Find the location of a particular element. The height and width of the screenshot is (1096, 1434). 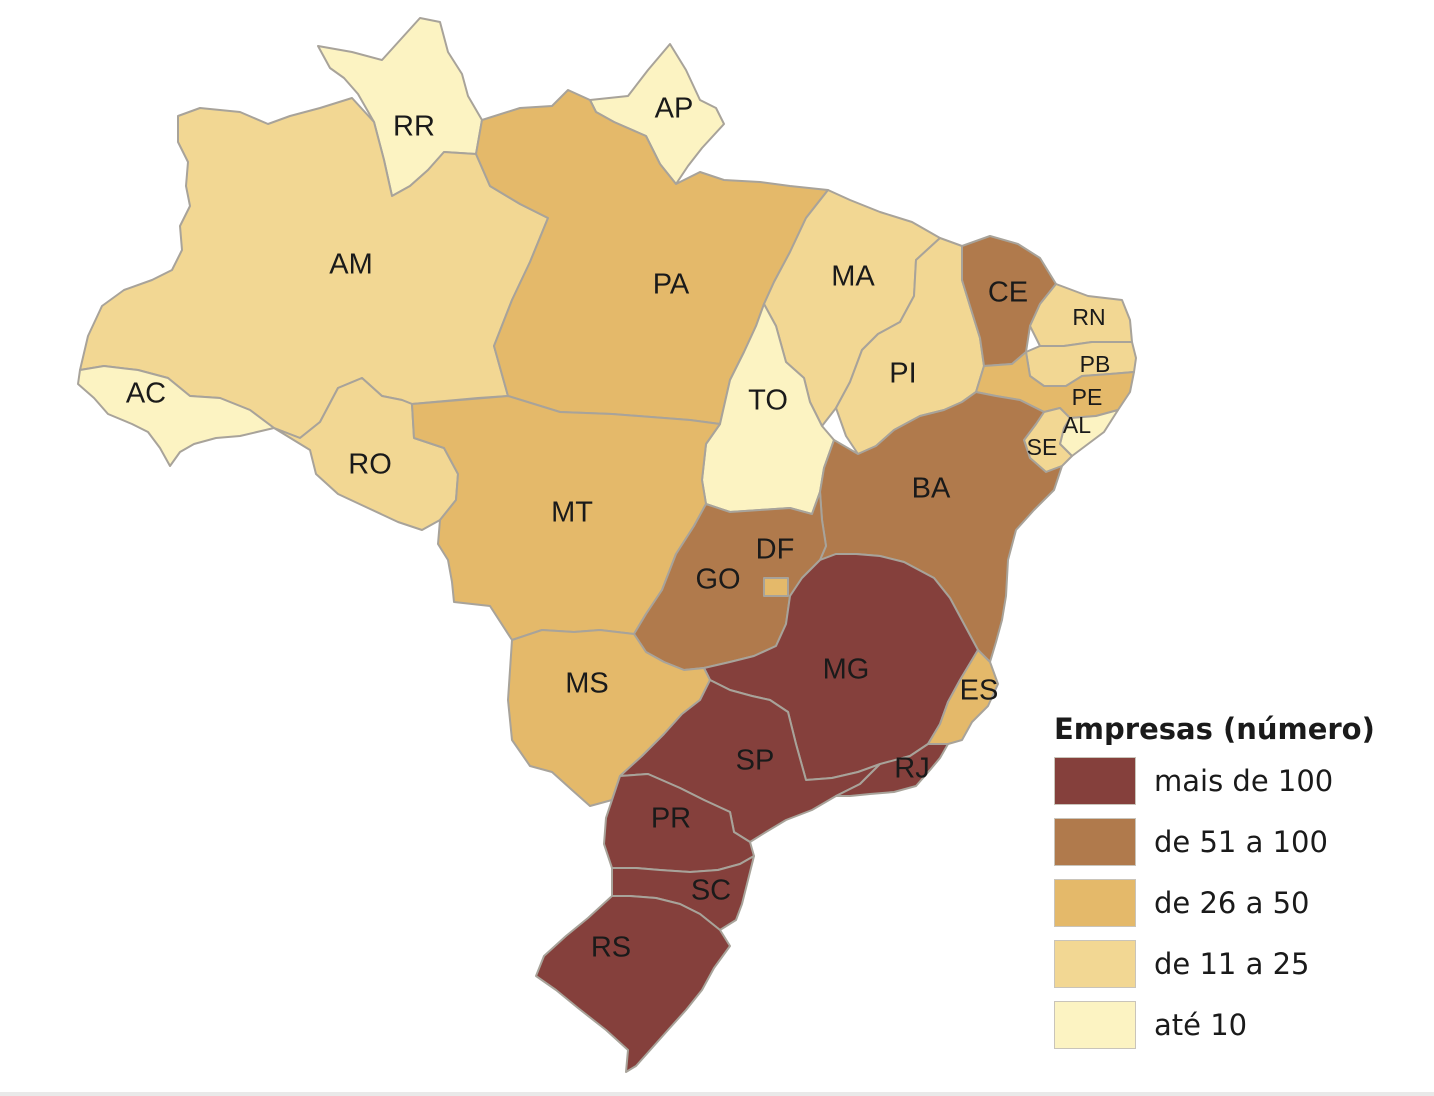

state-label: GO is located at coordinates (717, 580).